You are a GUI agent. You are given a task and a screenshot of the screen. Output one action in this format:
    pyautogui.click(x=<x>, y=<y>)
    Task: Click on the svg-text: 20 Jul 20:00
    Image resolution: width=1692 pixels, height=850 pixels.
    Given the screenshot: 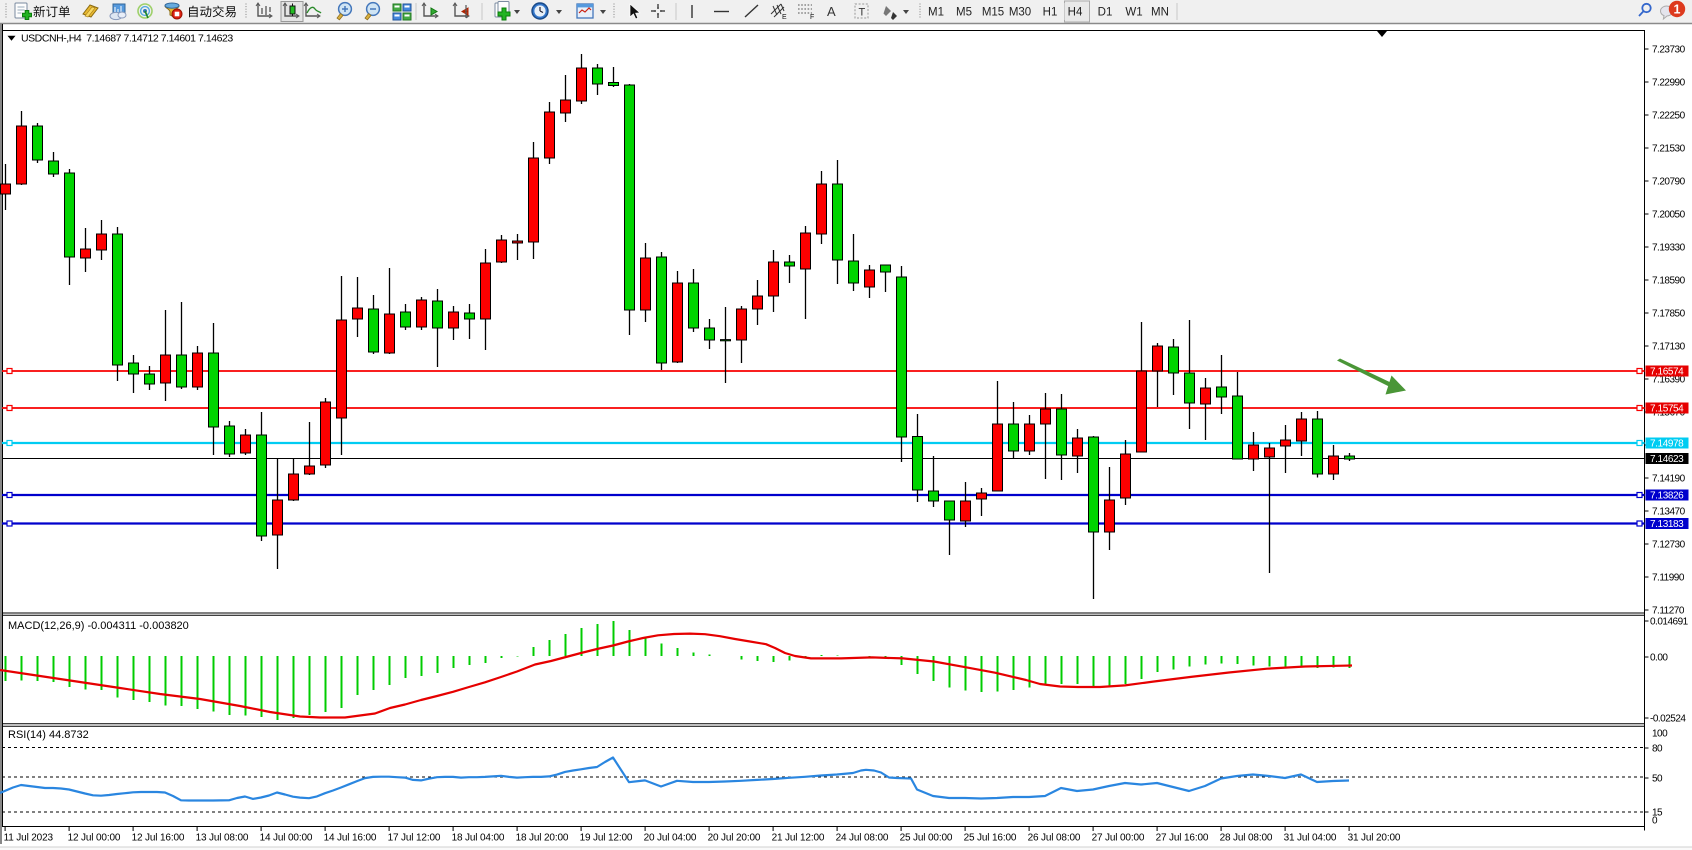 What is the action you would take?
    pyautogui.click(x=734, y=838)
    